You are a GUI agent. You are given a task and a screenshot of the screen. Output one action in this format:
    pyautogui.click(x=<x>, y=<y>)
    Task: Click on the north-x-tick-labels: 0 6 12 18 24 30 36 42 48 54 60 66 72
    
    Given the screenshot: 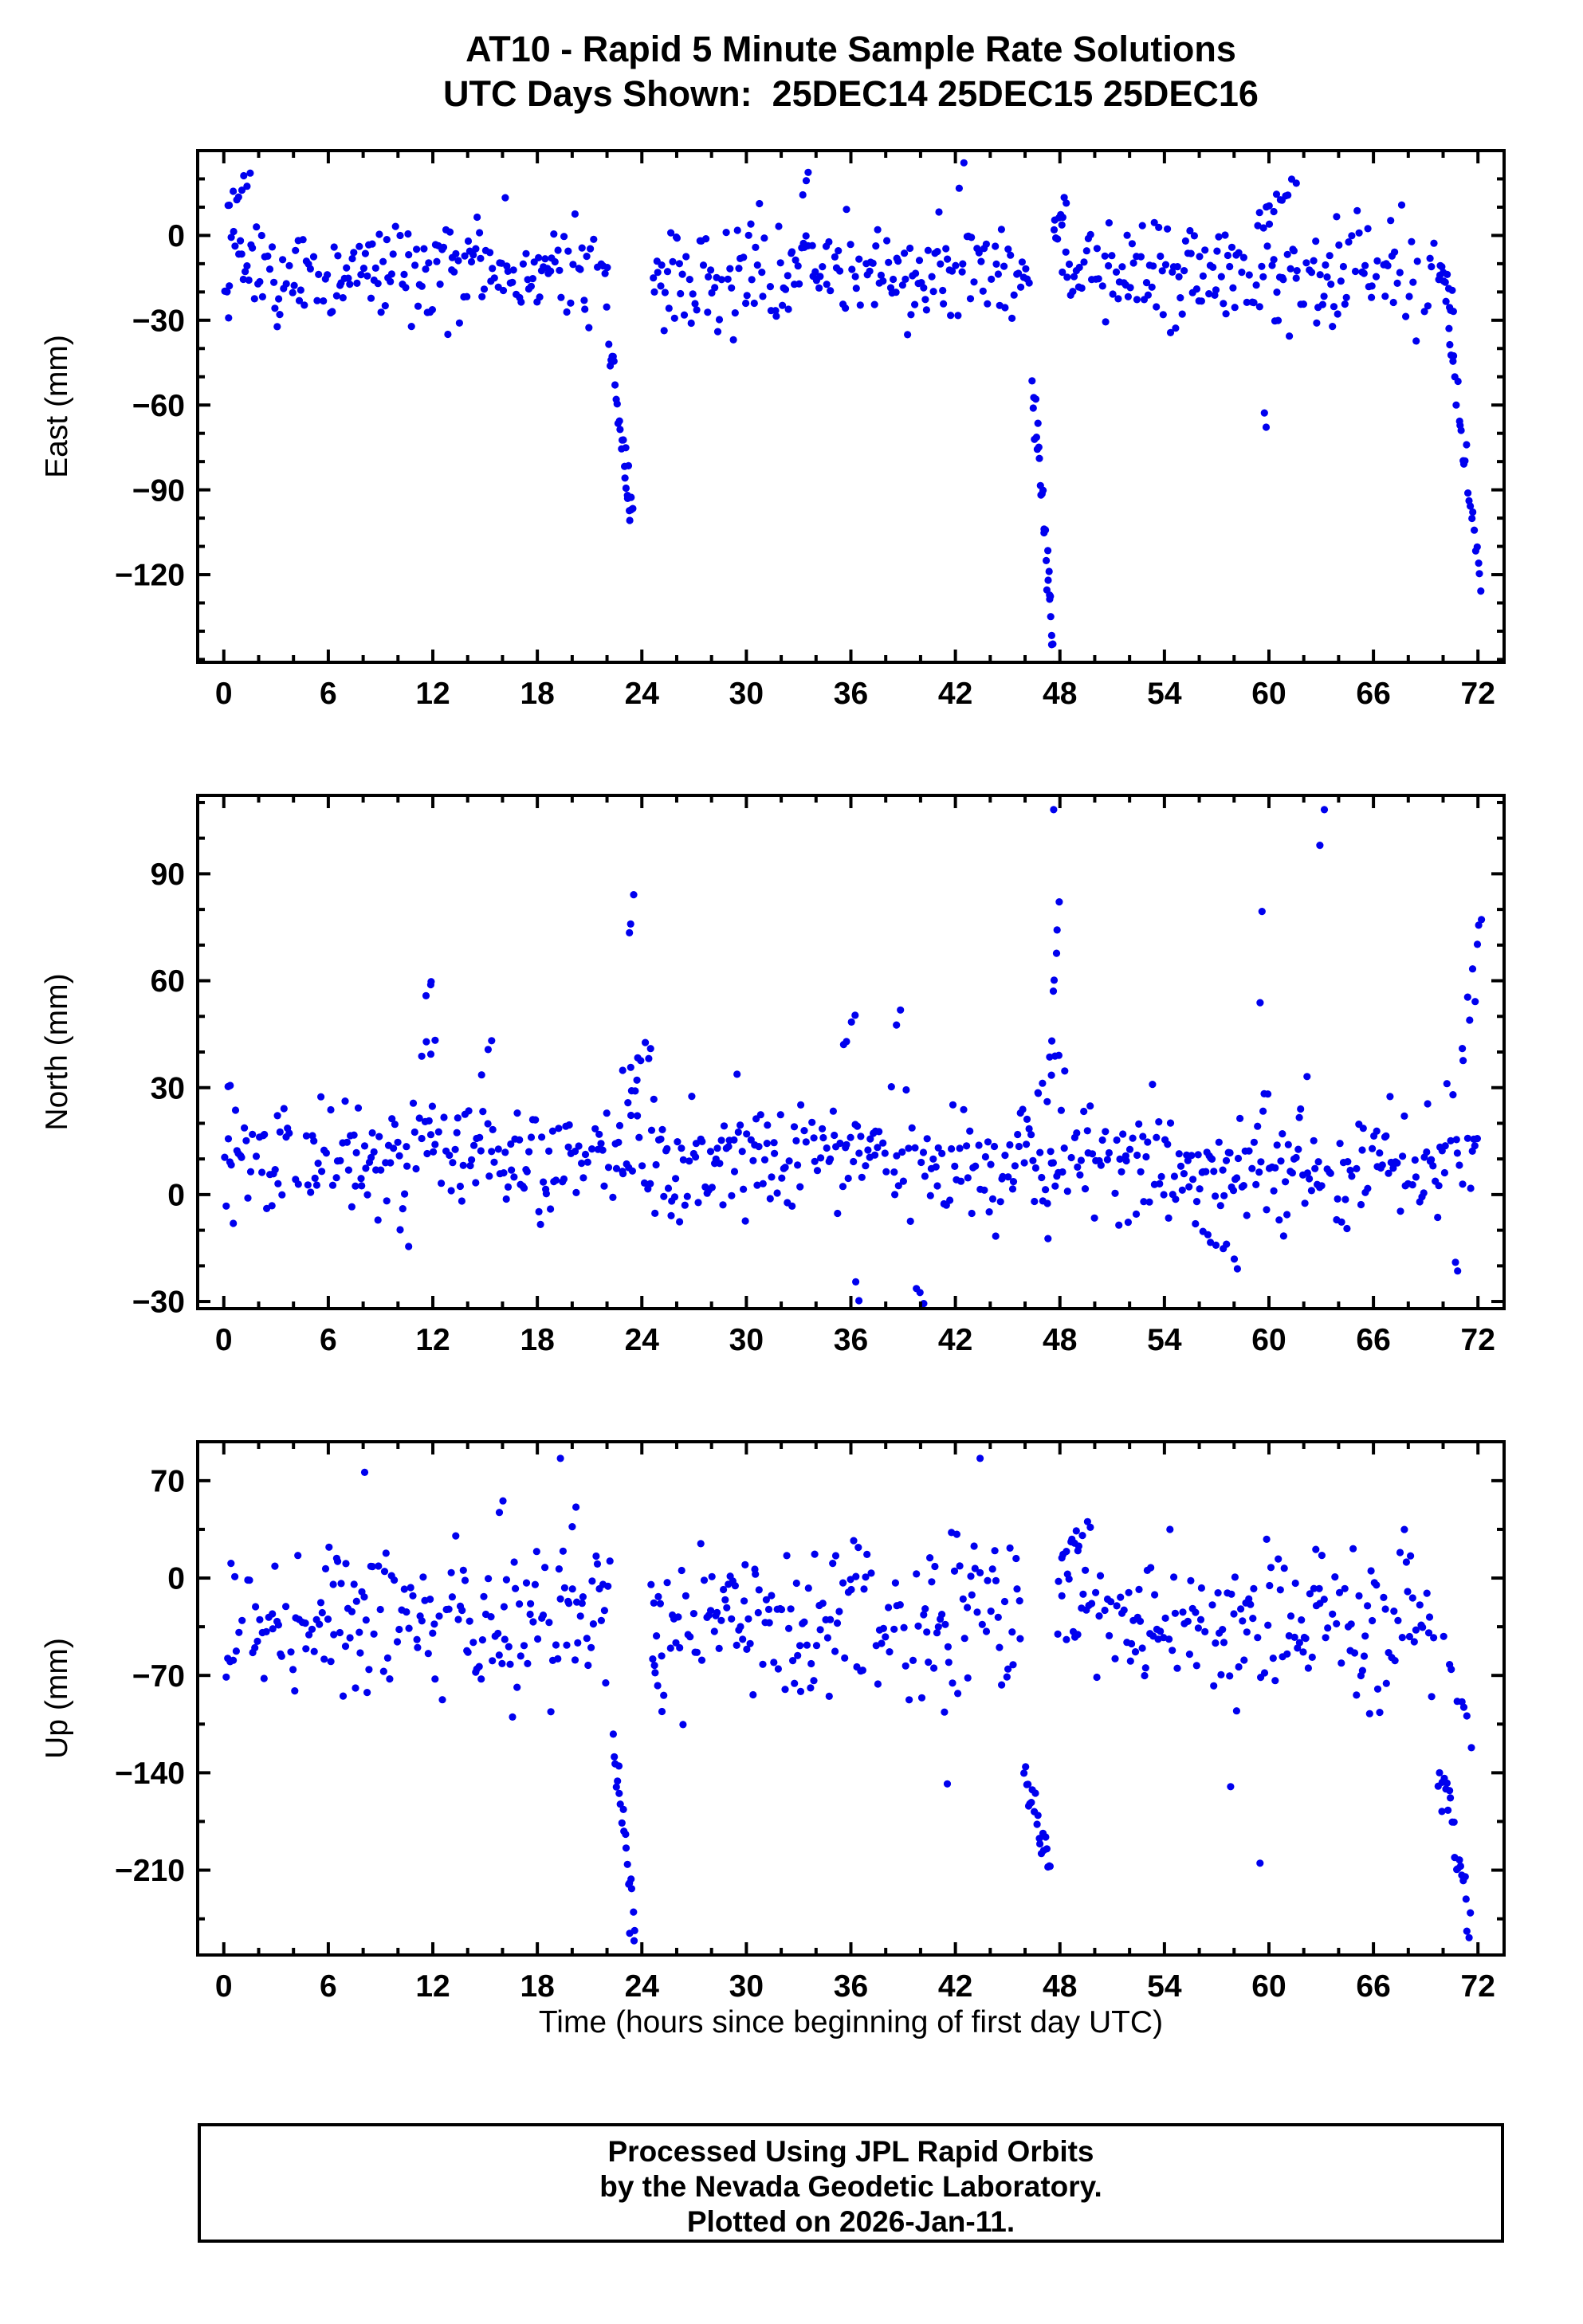 What is the action you would take?
    pyautogui.click(x=855, y=1340)
    